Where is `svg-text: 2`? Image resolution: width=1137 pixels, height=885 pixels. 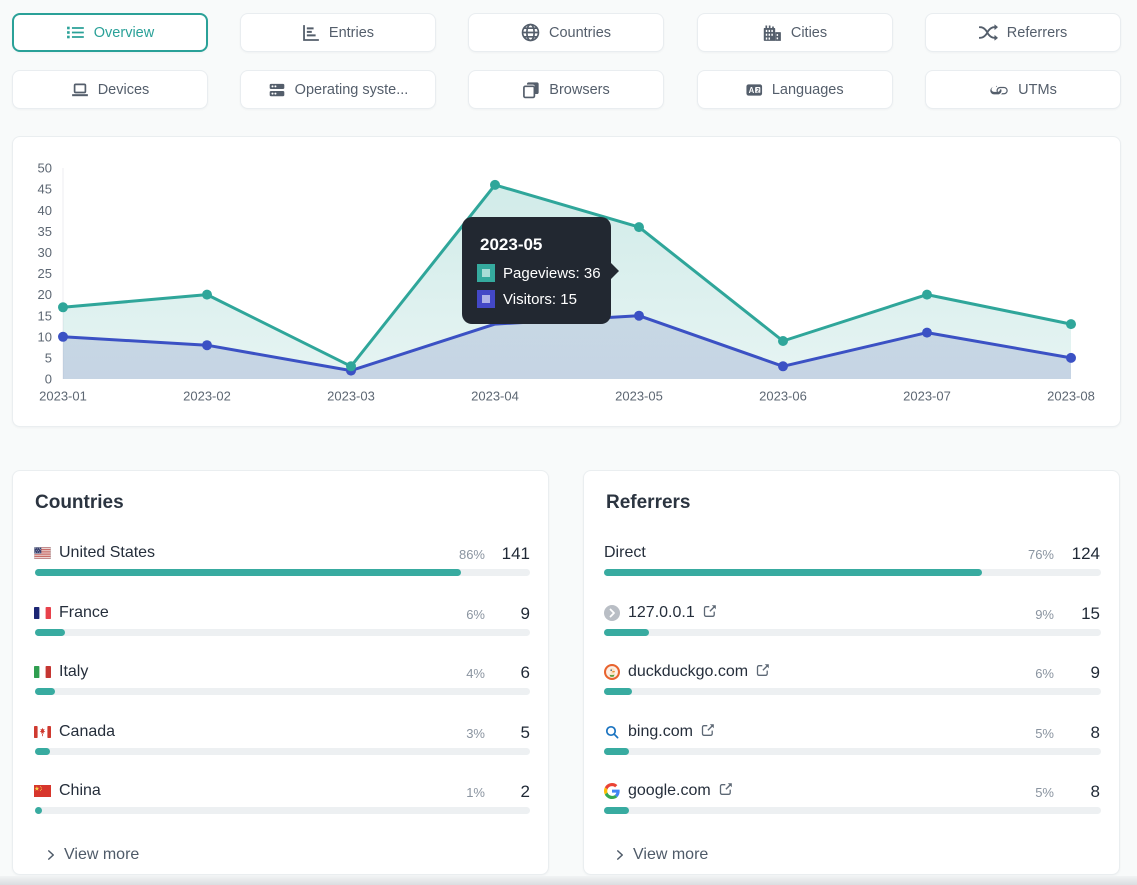 svg-text: 2 is located at coordinates (759, 91).